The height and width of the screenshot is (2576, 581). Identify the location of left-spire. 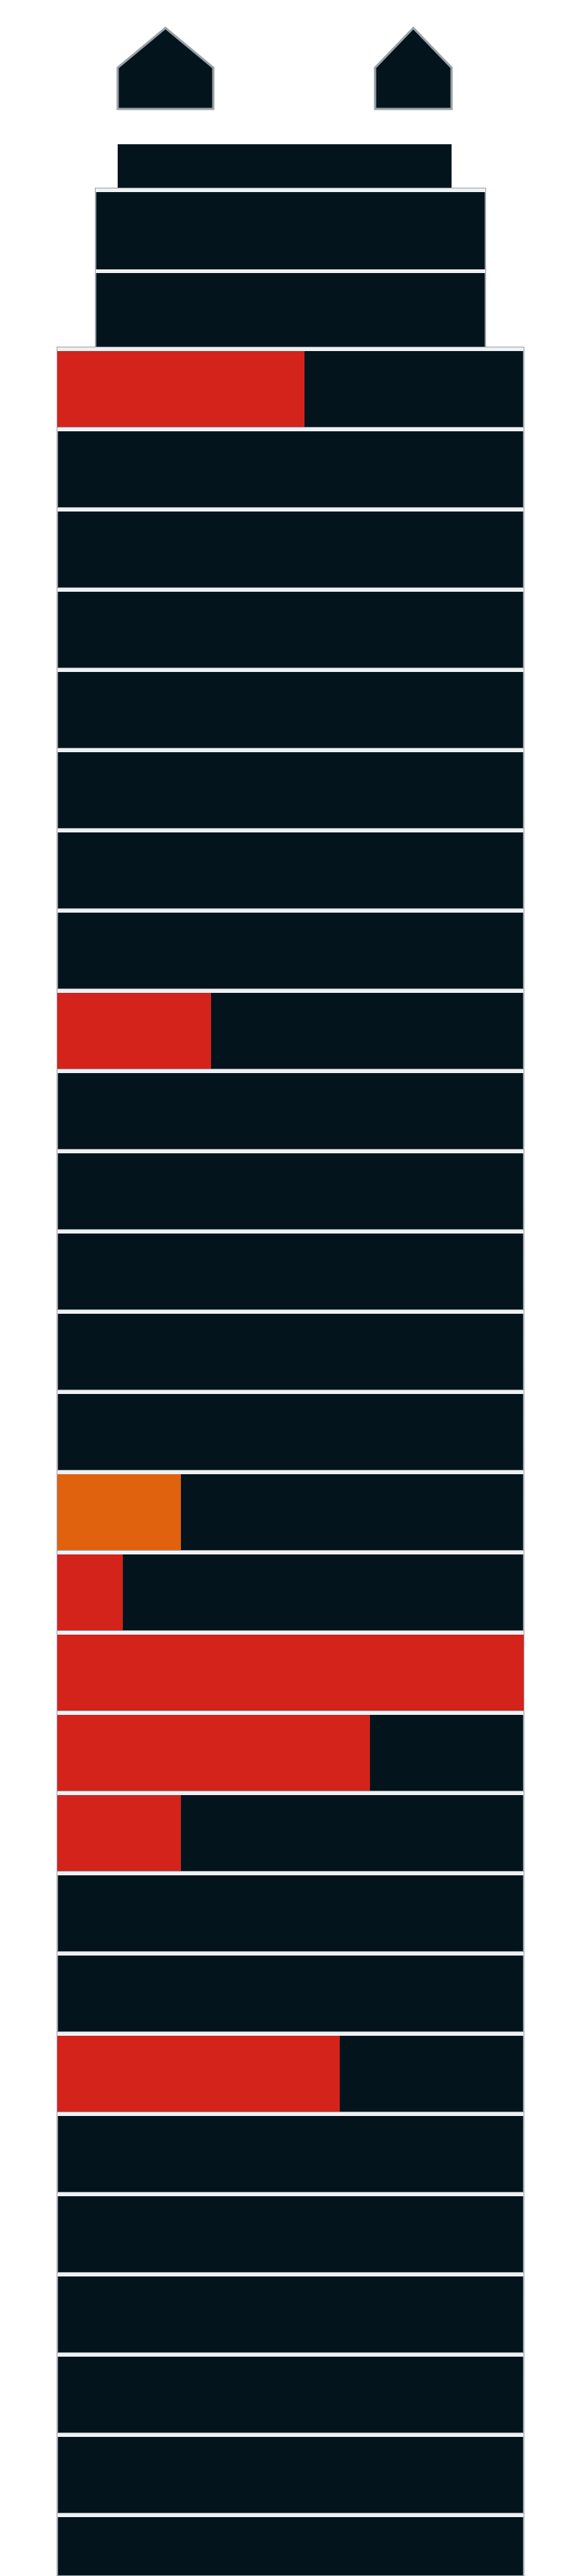
(165, 68).